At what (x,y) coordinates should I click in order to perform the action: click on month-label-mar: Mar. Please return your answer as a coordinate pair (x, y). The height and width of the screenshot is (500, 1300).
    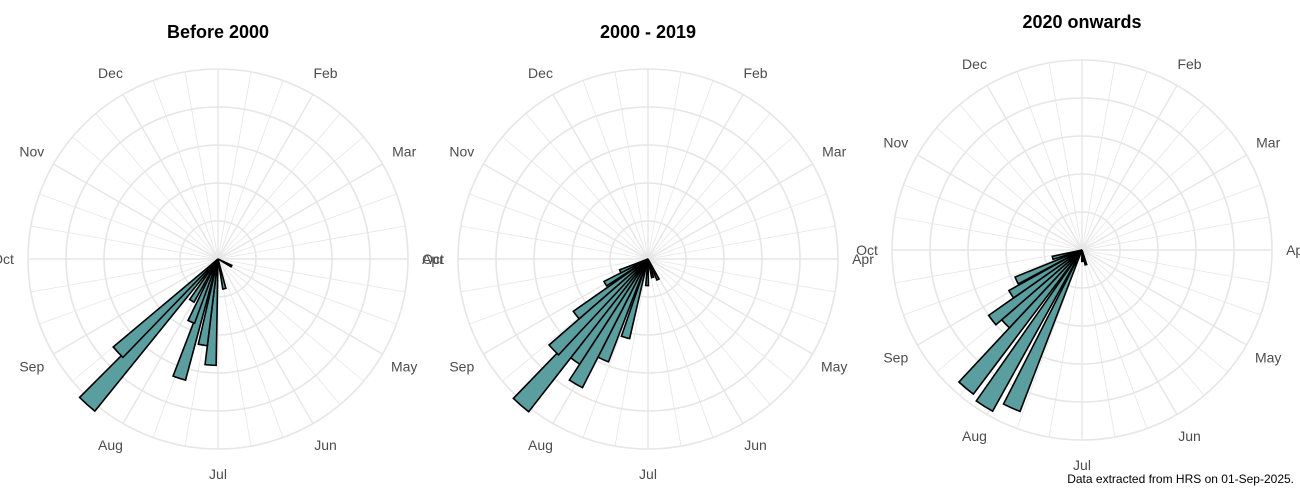
    Looking at the image, I should click on (834, 152).